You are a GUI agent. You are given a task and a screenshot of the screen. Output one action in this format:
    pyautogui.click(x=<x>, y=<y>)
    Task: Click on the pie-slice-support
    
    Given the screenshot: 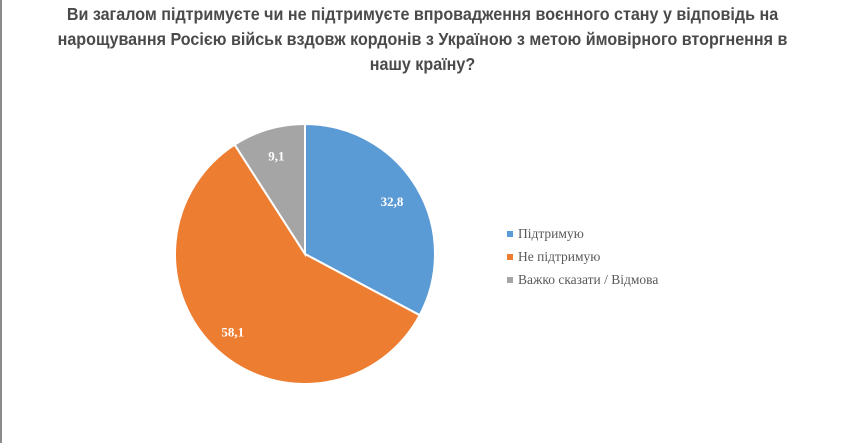 What is the action you would take?
    pyautogui.click(x=370, y=219)
    